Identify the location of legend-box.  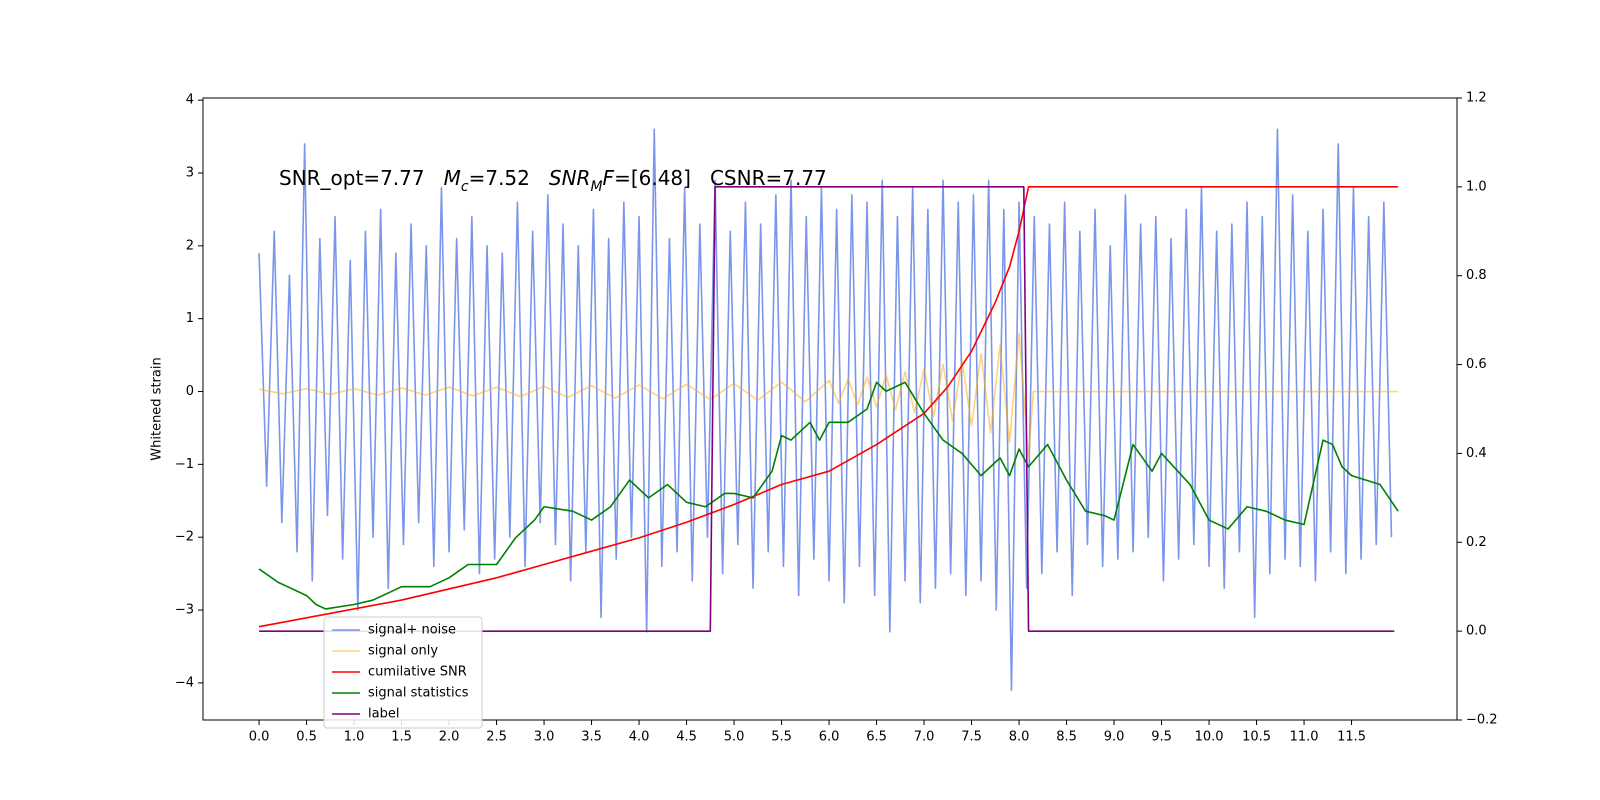
(403, 672).